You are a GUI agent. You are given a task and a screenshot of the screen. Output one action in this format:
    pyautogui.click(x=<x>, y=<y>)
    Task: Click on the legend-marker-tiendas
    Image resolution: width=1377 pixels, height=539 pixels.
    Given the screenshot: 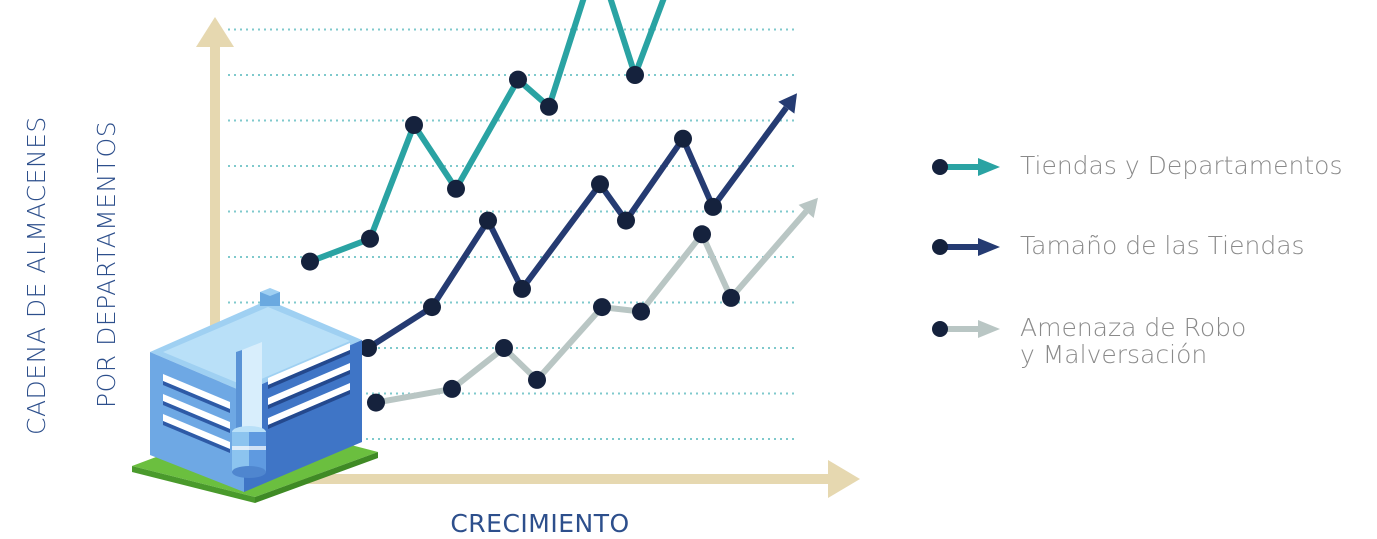 What is the action you would take?
    pyautogui.click(x=966, y=167)
    